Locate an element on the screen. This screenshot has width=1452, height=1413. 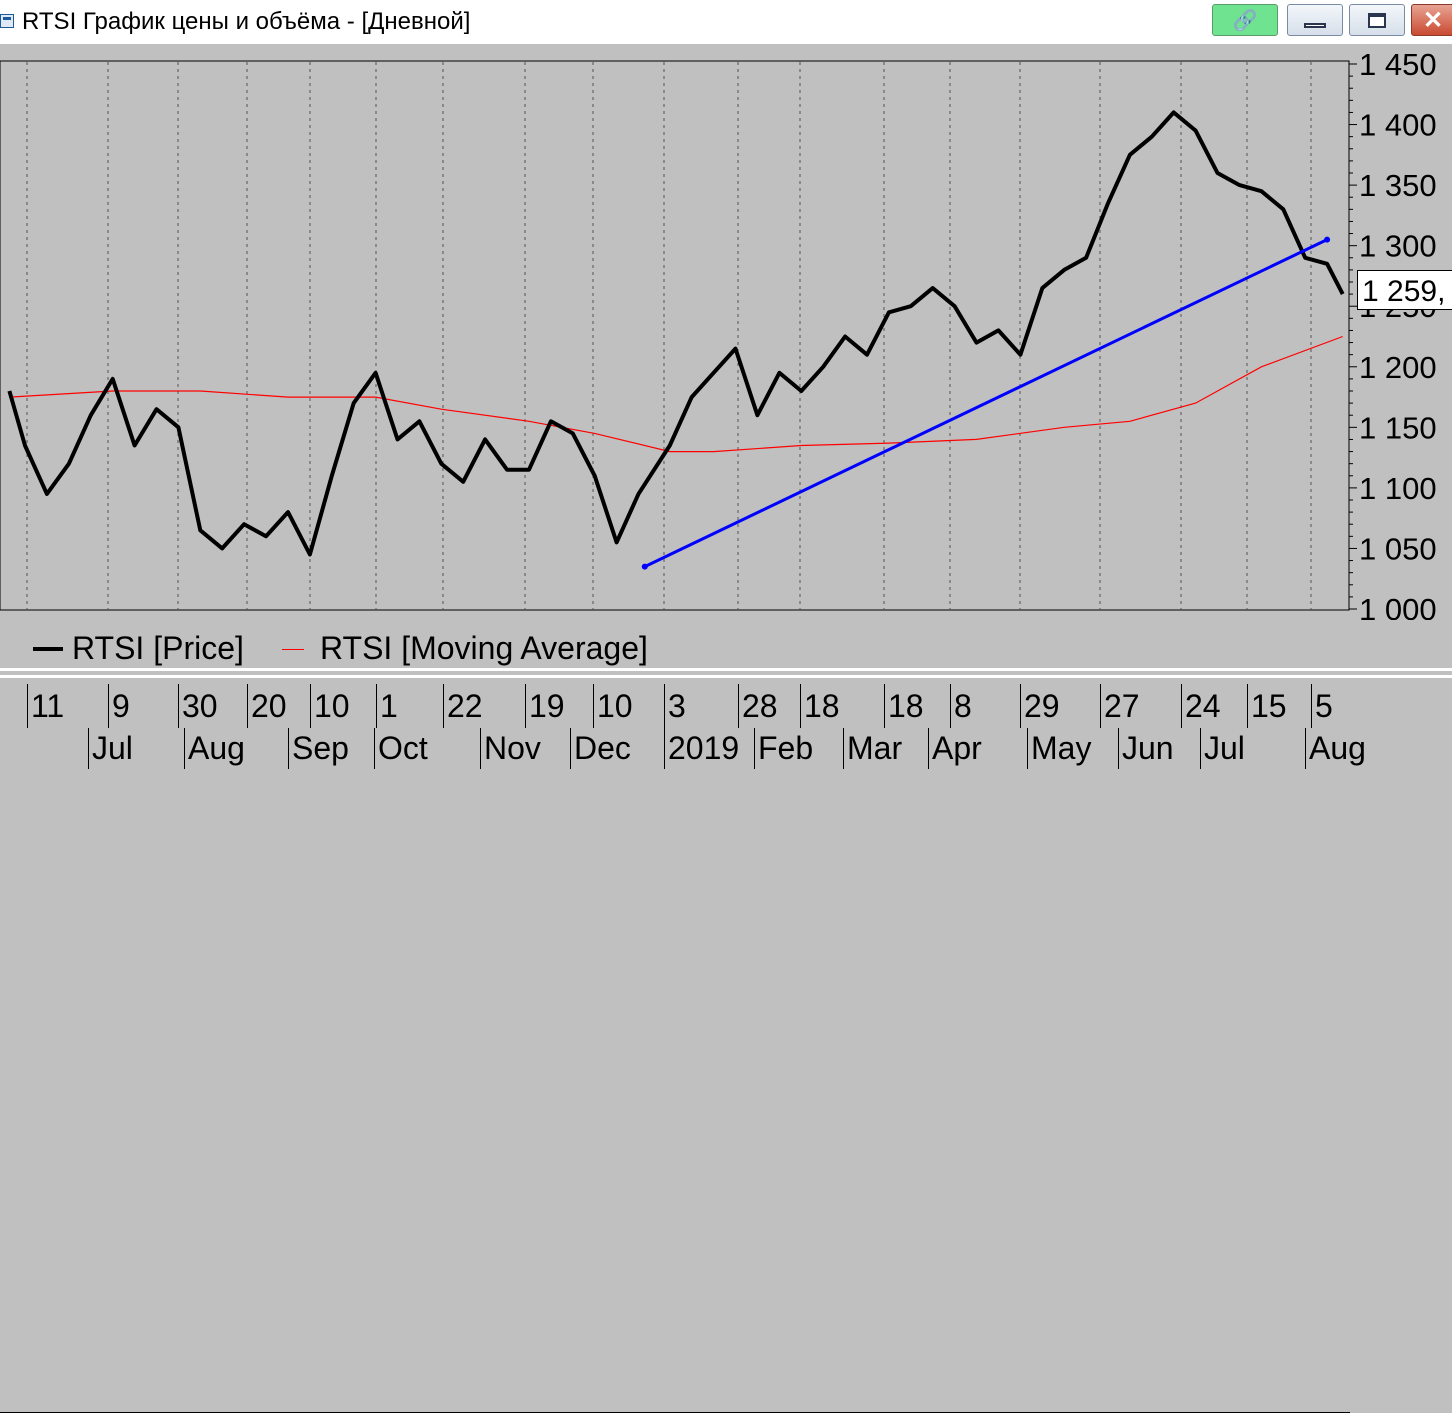
moving-average-series is located at coordinates (676, 394).